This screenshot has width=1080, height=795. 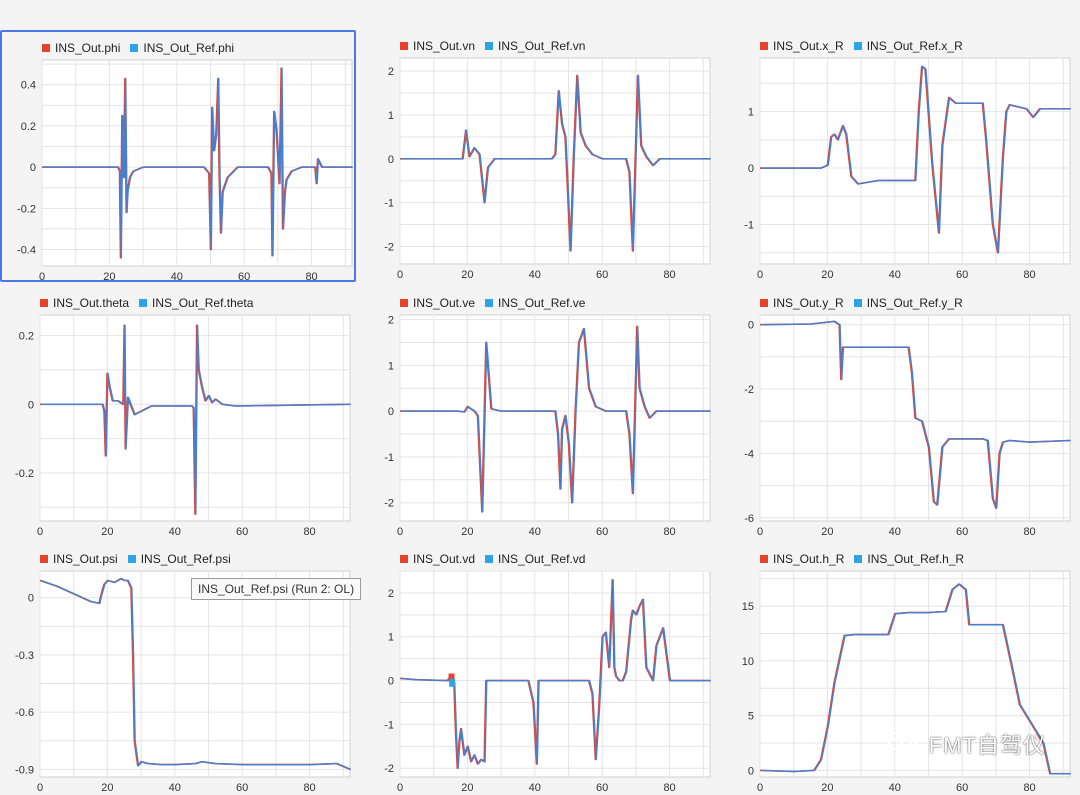 I want to click on plot-panel-ve: INS_Out.ve INS_Out_Ref.ve 0 20 40 60 80 -2 -1 0 1 2, so click(x=538, y=413).